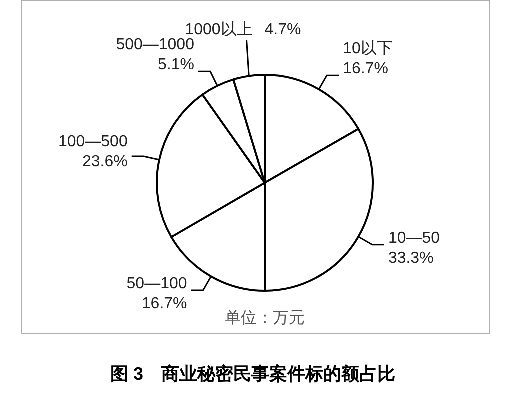  Describe the element at coordinates (176, 65) in the screenshot. I see `data-label: 5.1%` at that location.